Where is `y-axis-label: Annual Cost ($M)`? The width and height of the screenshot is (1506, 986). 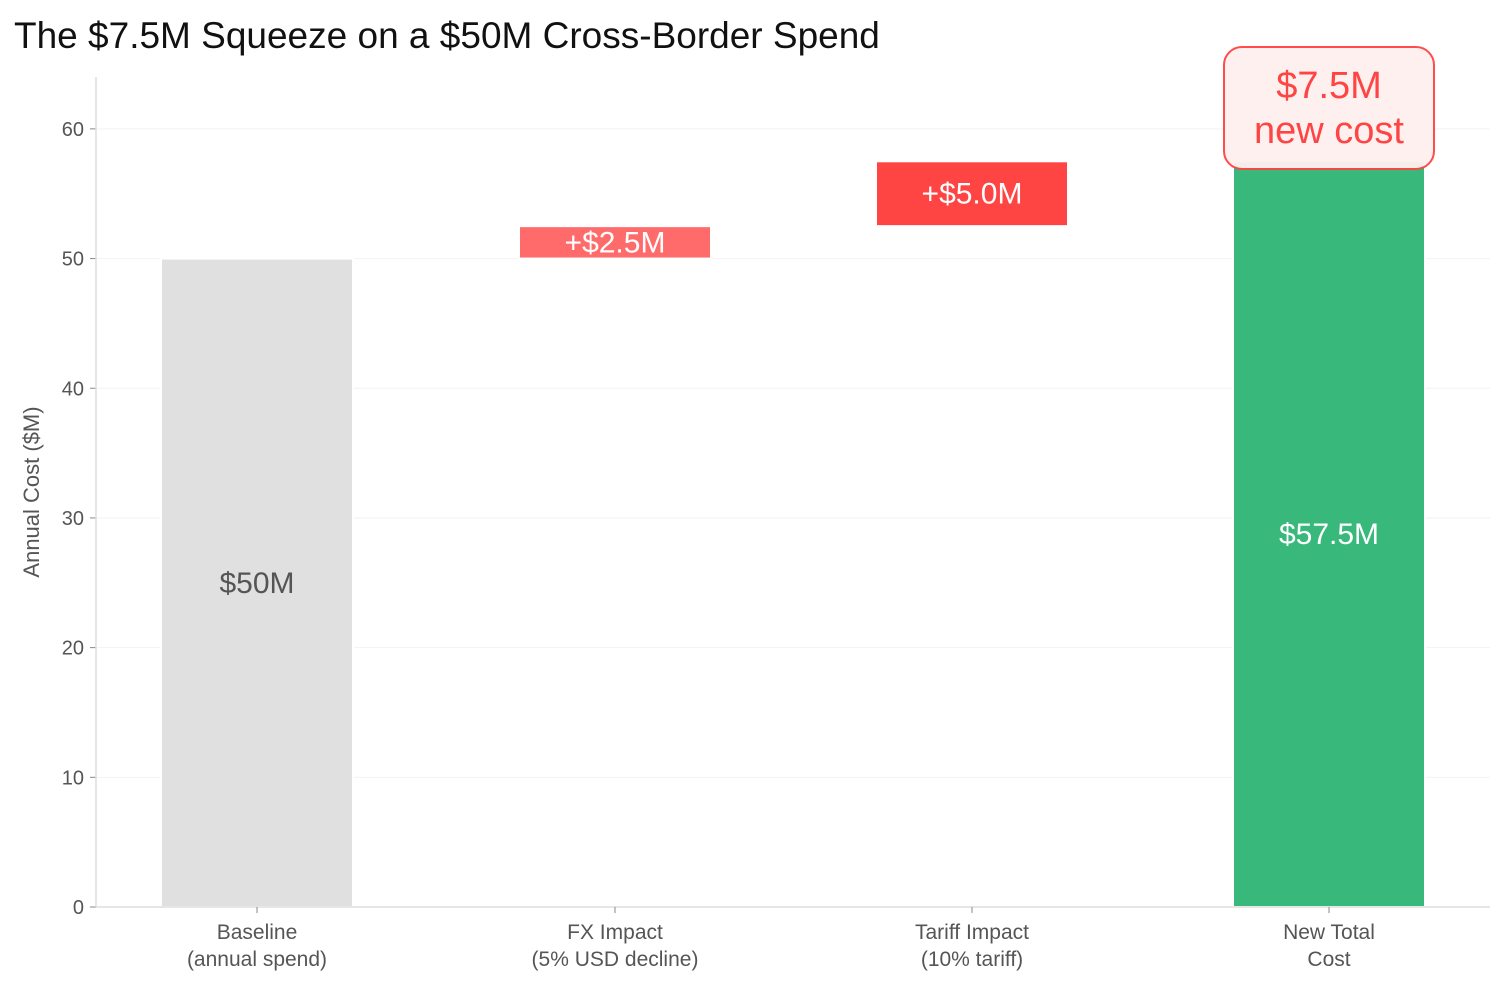 y-axis-label: Annual Cost ($M) is located at coordinates (31, 491).